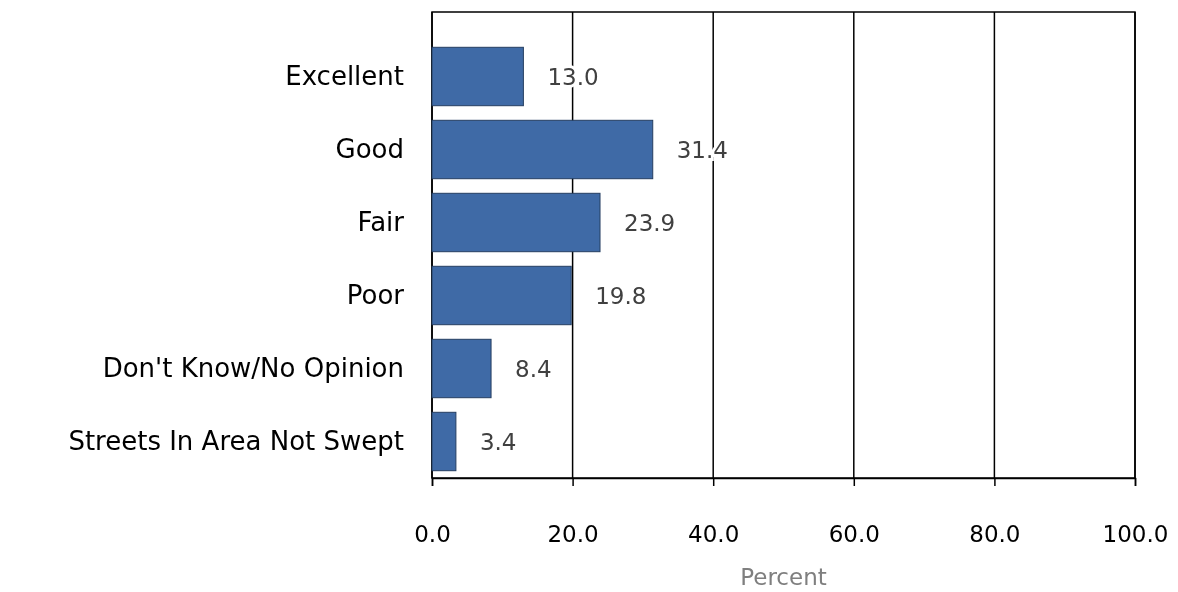 This screenshot has height=592, width=1178. I want to click on x-axis-title: Percent, so click(783, 577).